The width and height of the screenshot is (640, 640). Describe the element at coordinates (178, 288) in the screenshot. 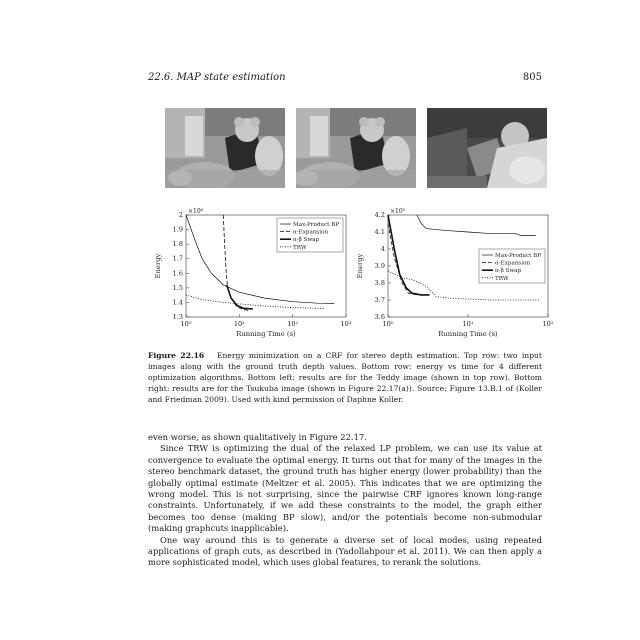

I see `y-tick-label: 1.5` at that location.